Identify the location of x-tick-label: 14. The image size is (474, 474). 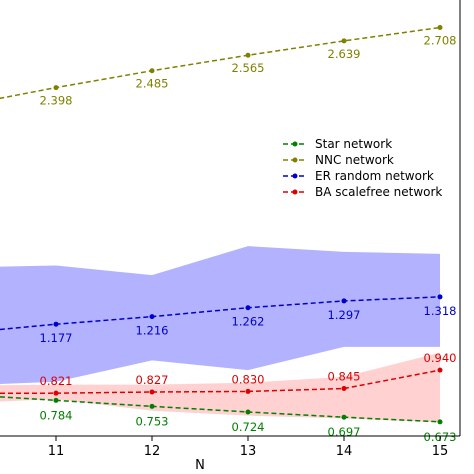
(344, 451).